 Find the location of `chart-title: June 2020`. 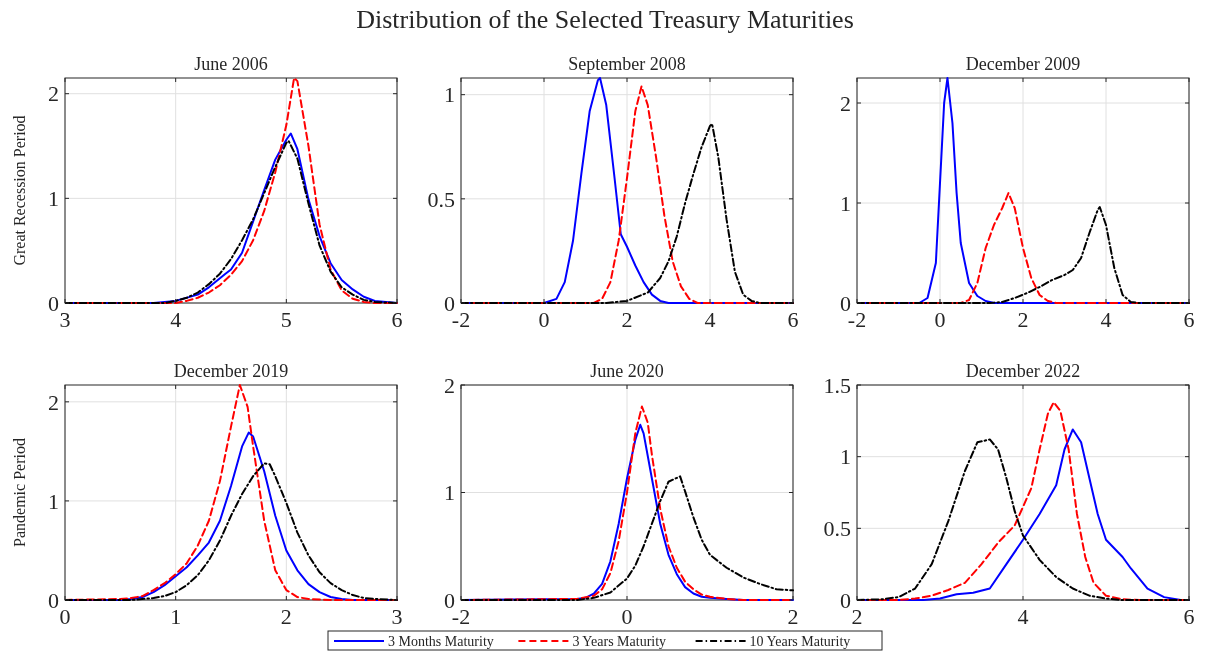

chart-title: June 2020 is located at coordinates (627, 371).